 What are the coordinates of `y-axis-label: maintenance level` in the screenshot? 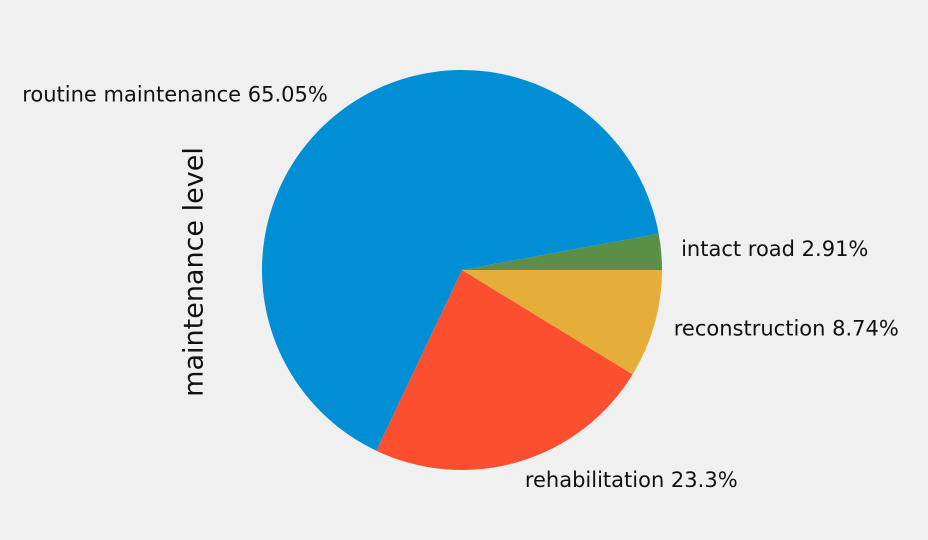 It's located at (194, 272).